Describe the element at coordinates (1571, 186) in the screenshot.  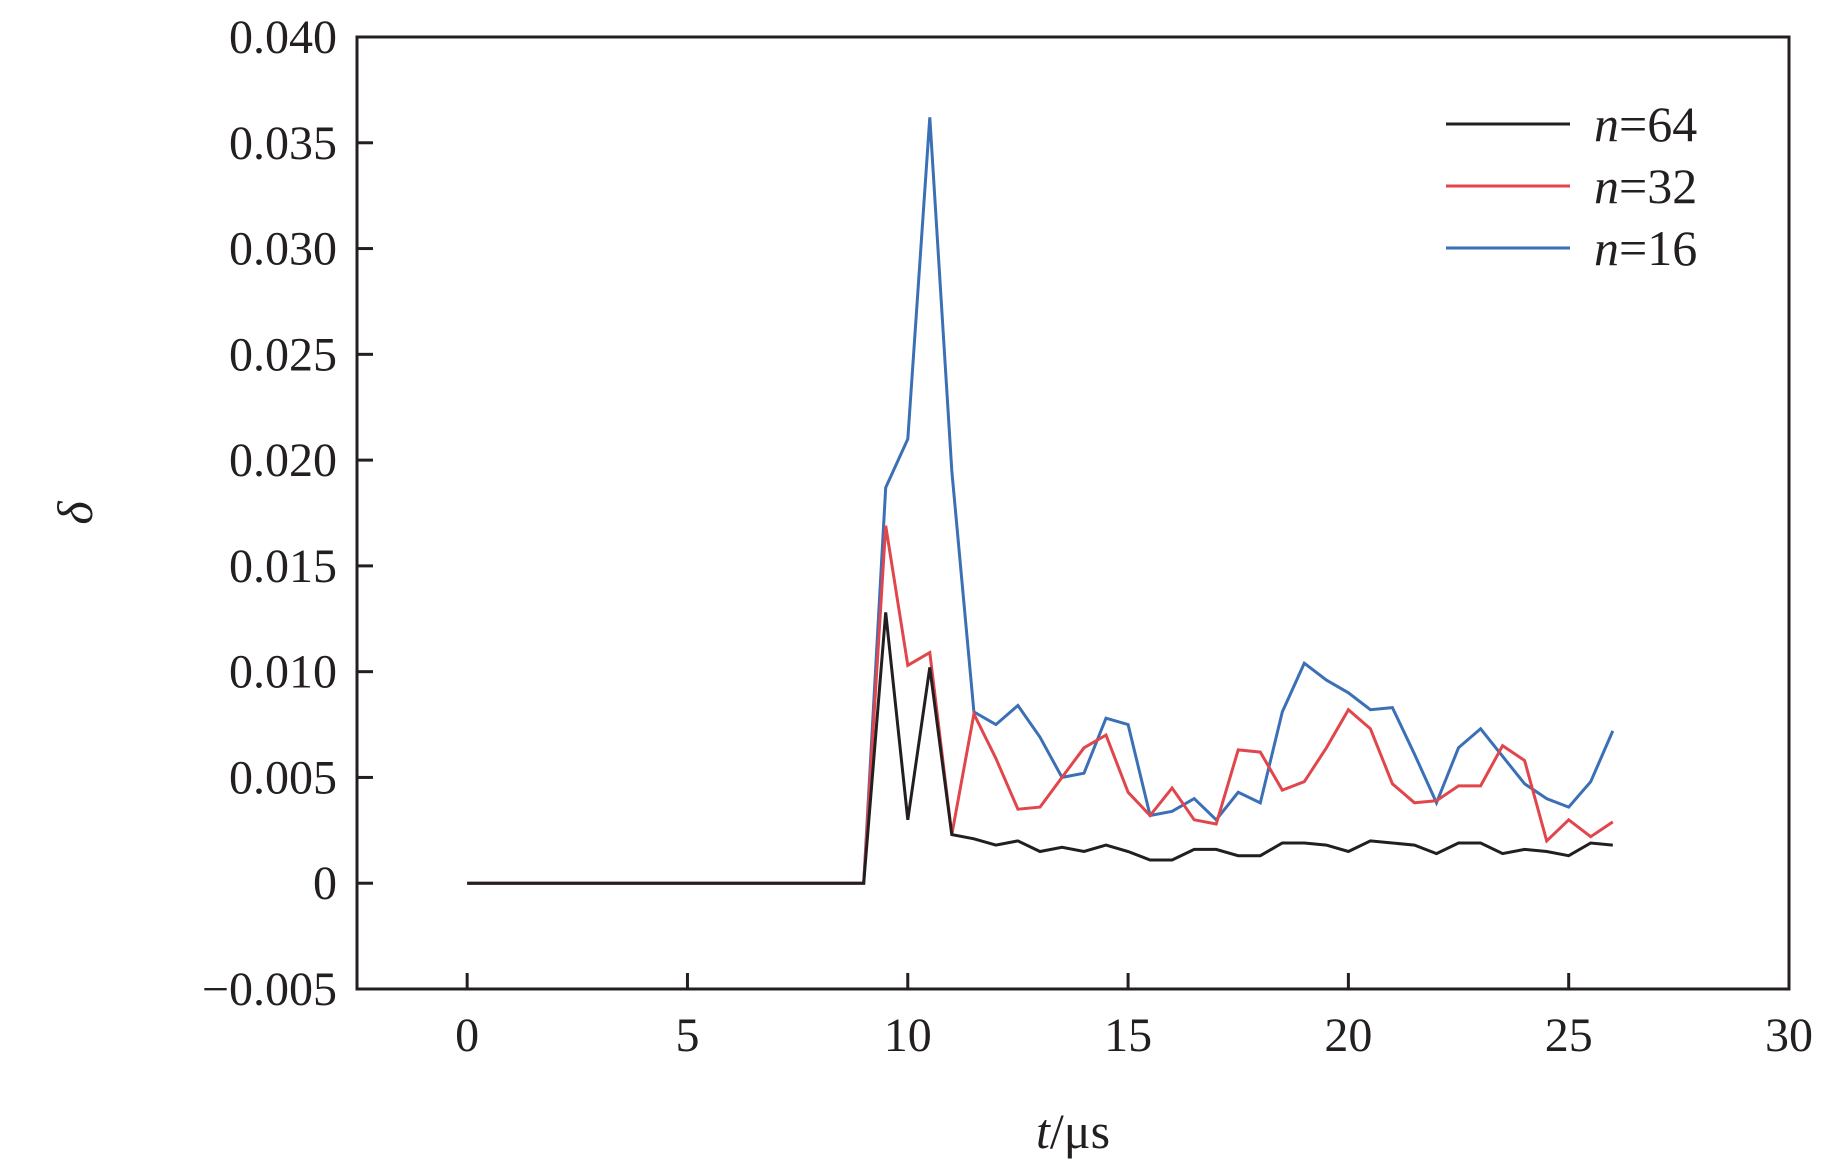
I see `legend: n=64 n=32 n=16` at that location.